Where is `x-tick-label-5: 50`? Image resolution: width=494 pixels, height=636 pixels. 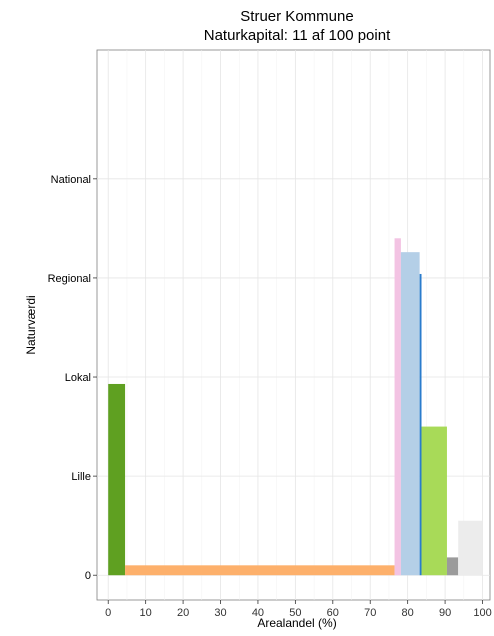
x-tick-label-5: 50 is located at coordinates (295, 613).